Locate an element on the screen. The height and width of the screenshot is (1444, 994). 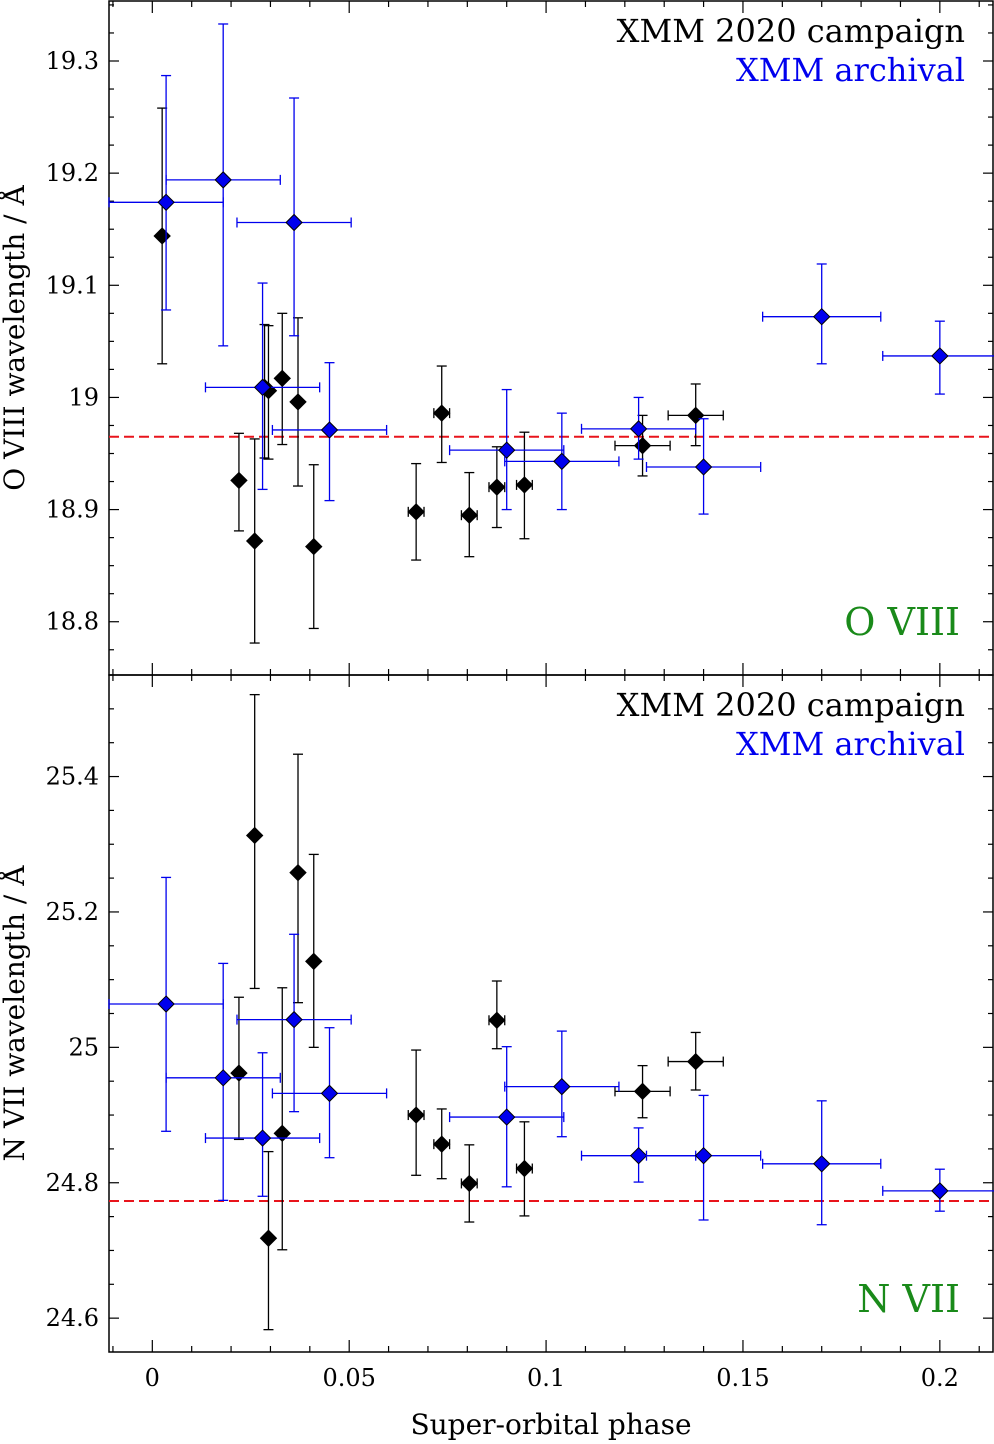
x-axis-title: Super-orbital phase is located at coordinates (550, 1424).